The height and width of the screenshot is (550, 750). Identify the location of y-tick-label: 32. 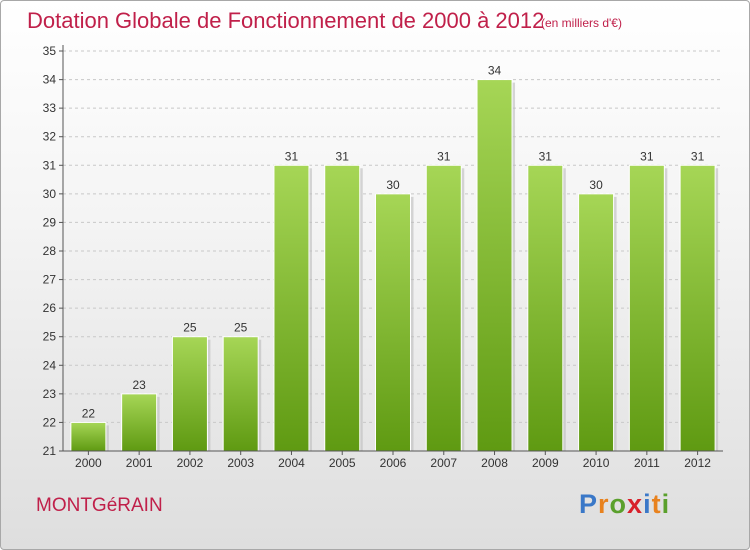
(50, 137).